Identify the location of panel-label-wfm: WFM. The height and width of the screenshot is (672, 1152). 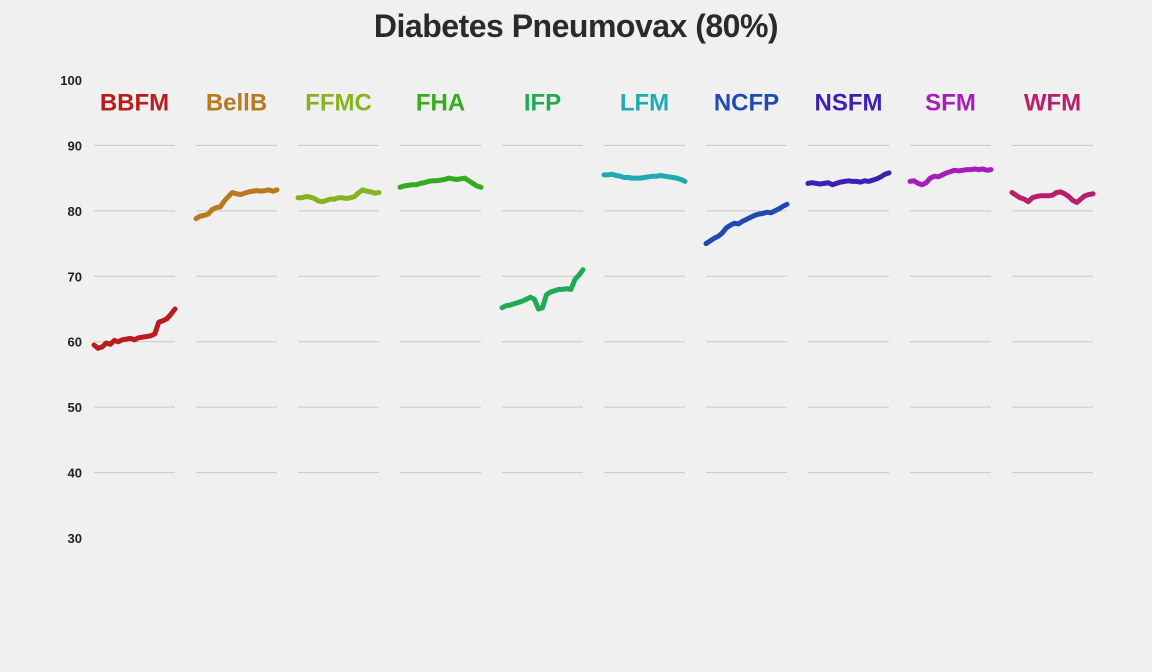
(1052, 102).